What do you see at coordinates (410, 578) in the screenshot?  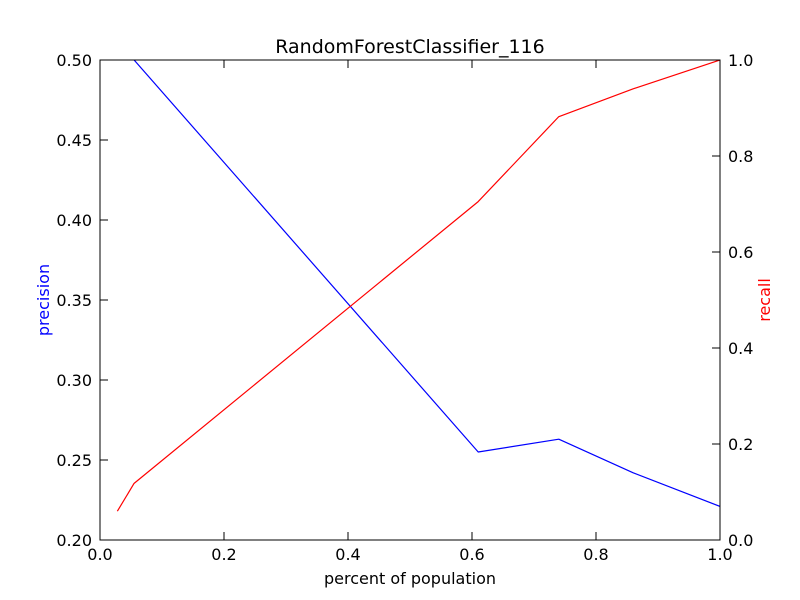 I see `x-axis-label: percent of population` at bounding box center [410, 578].